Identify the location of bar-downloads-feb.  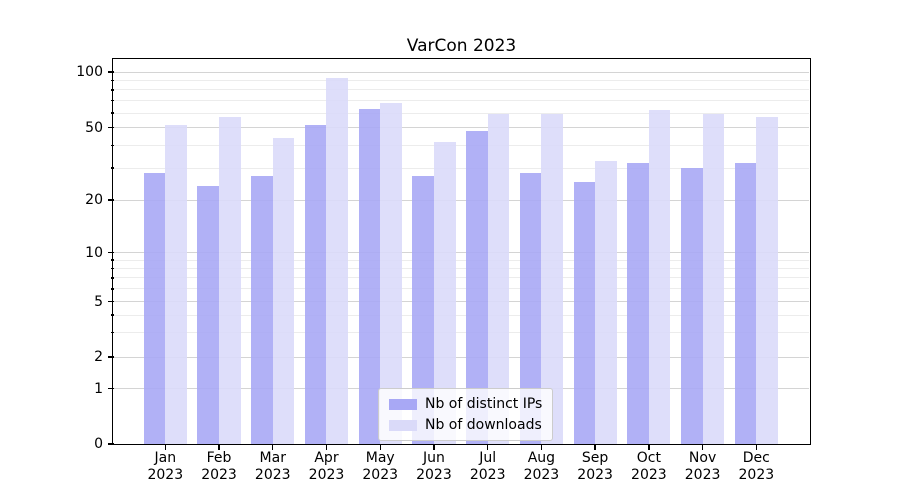
(230, 280).